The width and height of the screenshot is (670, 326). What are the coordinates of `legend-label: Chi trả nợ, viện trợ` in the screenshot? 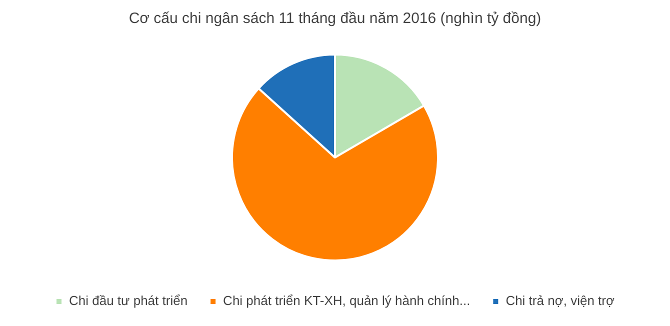 It's located at (560, 300).